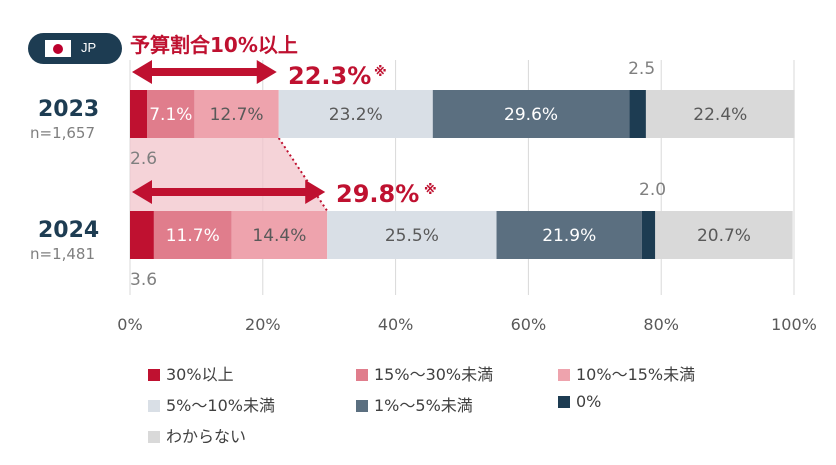  What do you see at coordinates (423, 405) in the screenshot?
I see `legend-label: 1%～5%未満` at bounding box center [423, 405].